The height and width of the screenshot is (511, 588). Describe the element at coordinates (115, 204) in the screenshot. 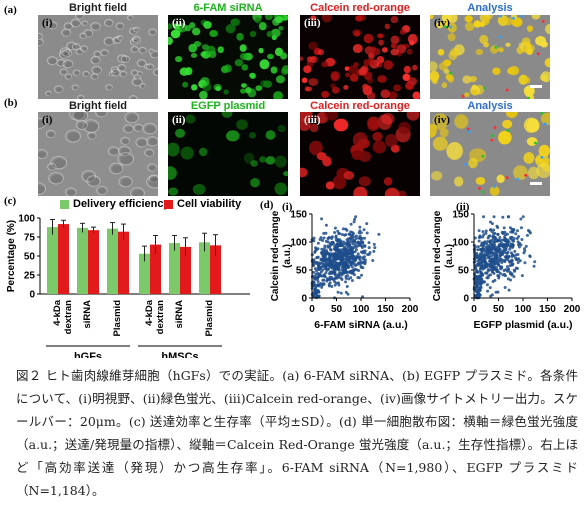

I see `legend-delivery-efficiency: Delivery efficiency` at that location.